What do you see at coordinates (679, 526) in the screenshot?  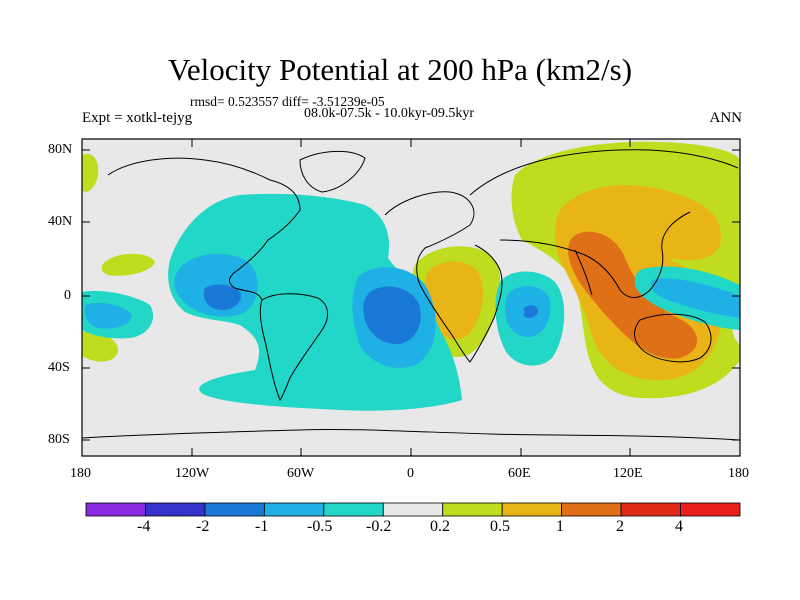 I see `colorbar-label: 4` at bounding box center [679, 526].